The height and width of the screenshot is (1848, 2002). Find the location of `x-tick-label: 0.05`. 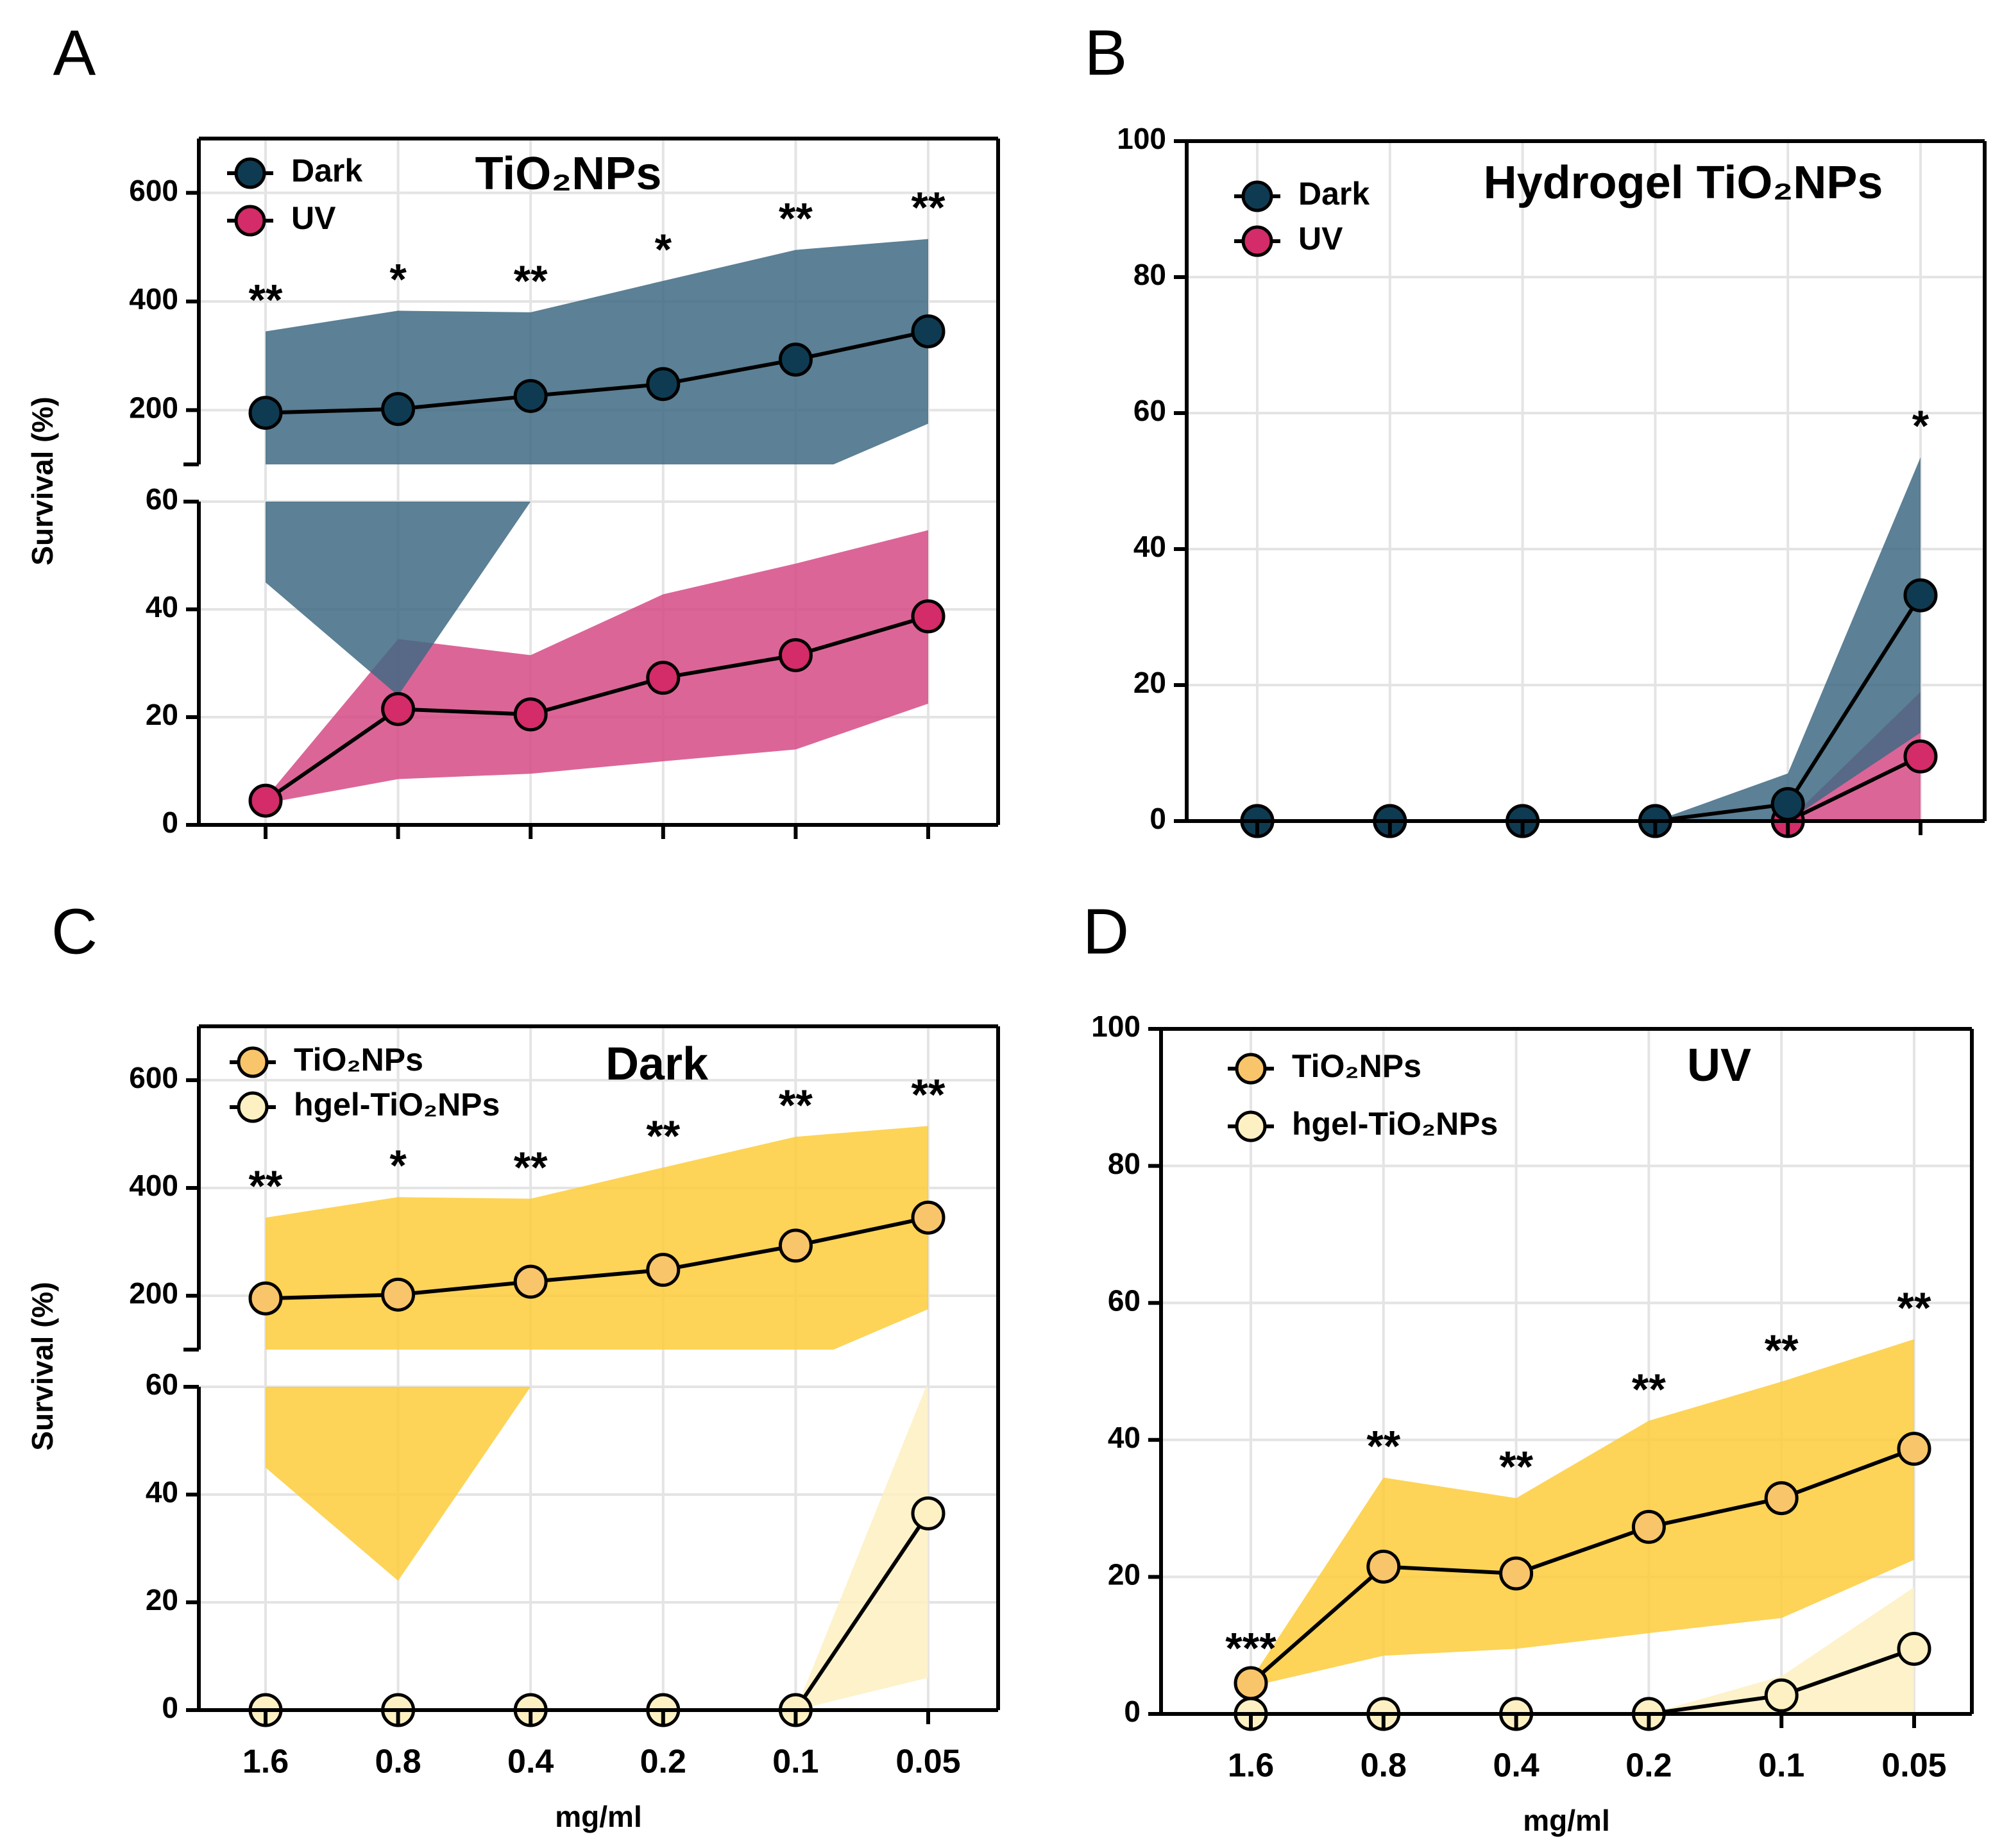

x-tick-label: 0.05 is located at coordinates (1913, 1765).